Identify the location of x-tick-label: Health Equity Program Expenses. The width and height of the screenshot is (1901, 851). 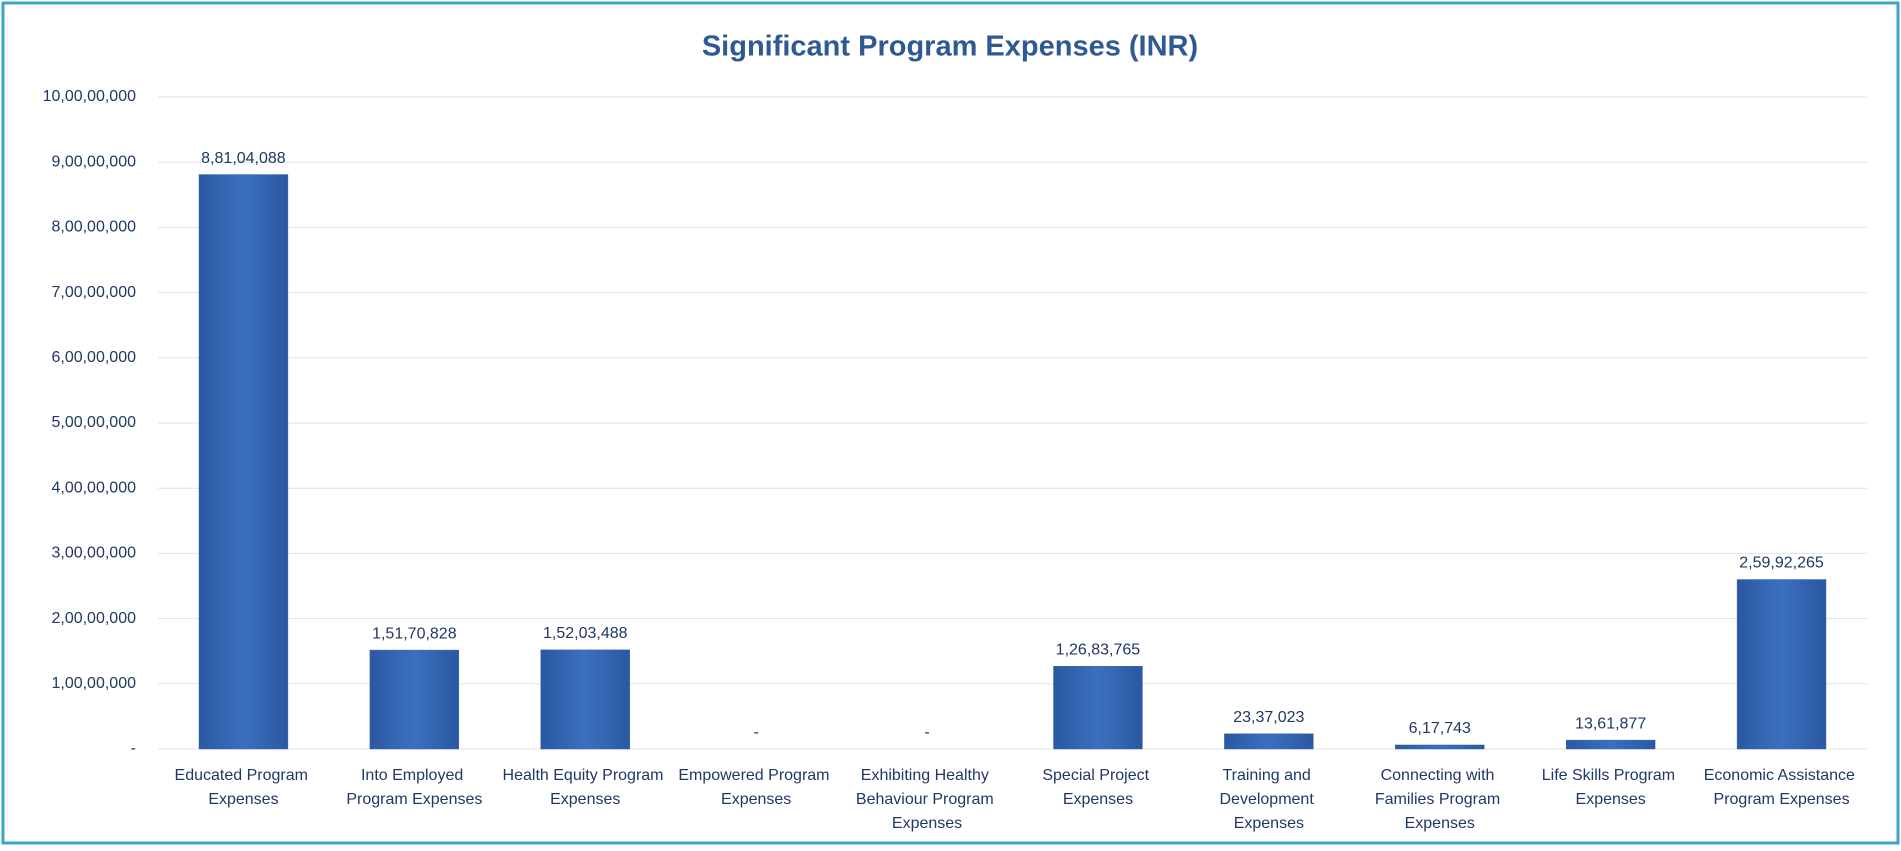
(585, 787).